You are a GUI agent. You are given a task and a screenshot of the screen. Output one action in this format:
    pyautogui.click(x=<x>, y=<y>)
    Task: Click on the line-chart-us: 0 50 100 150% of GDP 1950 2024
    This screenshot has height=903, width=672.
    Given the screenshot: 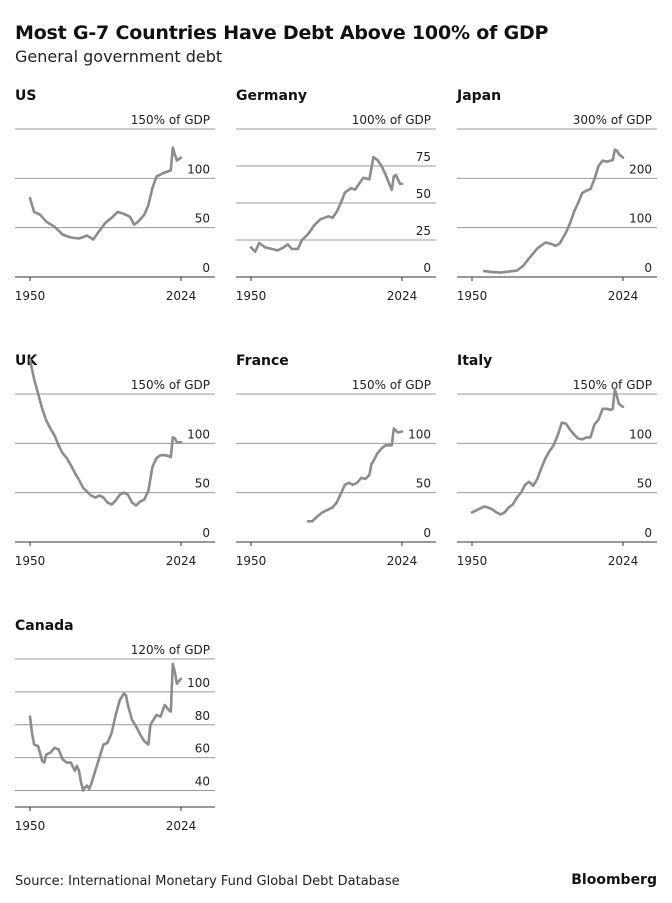 What is the action you would take?
    pyautogui.click(x=115, y=208)
    